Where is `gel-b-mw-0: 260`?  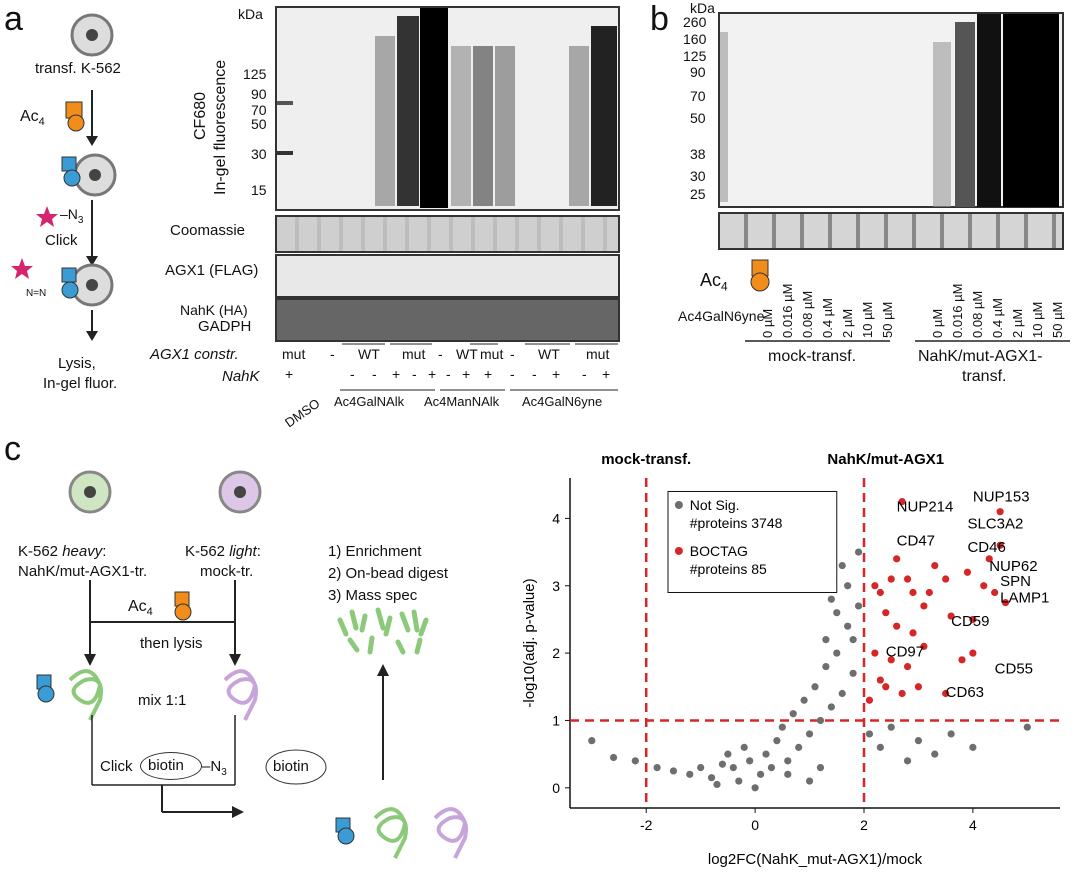
gel-b-mw-0: 260 is located at coordinates (695, 22).